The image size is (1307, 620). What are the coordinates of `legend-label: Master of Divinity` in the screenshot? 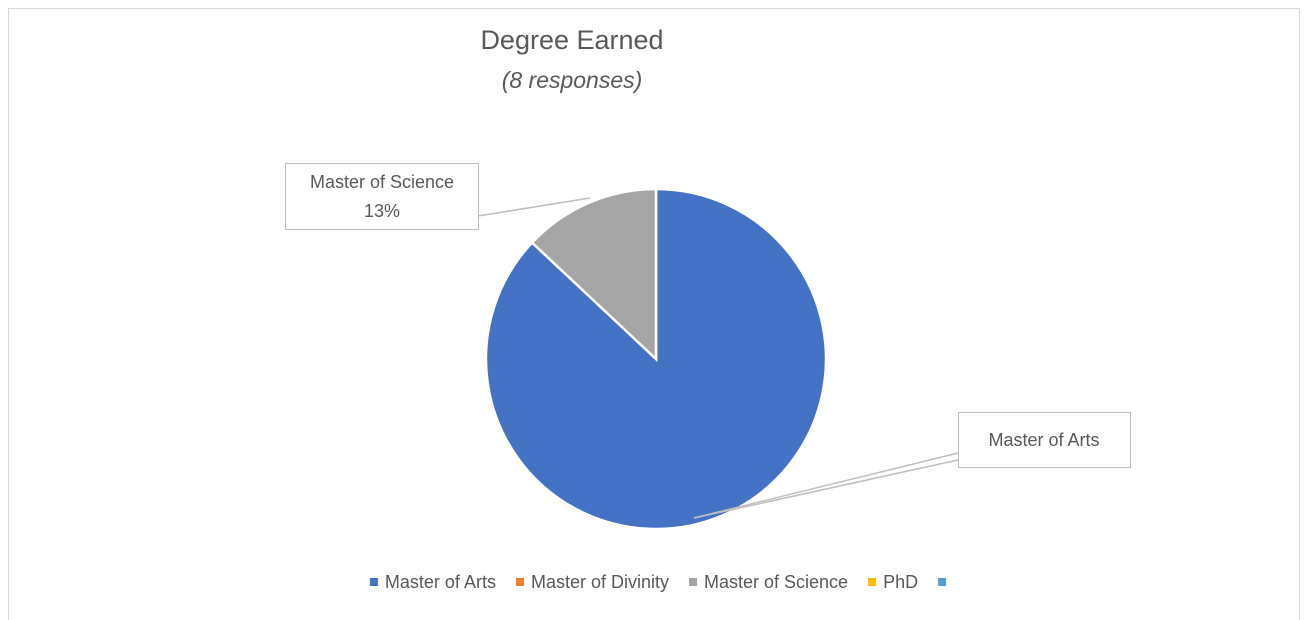 It's located at (600, 582).